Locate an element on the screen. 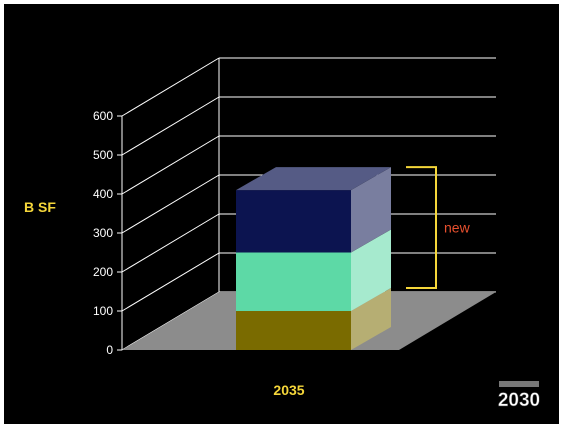 This screenshot has height=428, width=563. y-tick-label: 100 is located at coordinates (103, 311).